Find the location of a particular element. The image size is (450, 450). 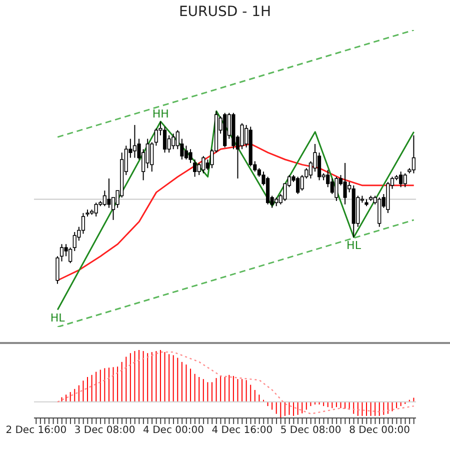

annotation: HH is located at coordinates (160, 114).